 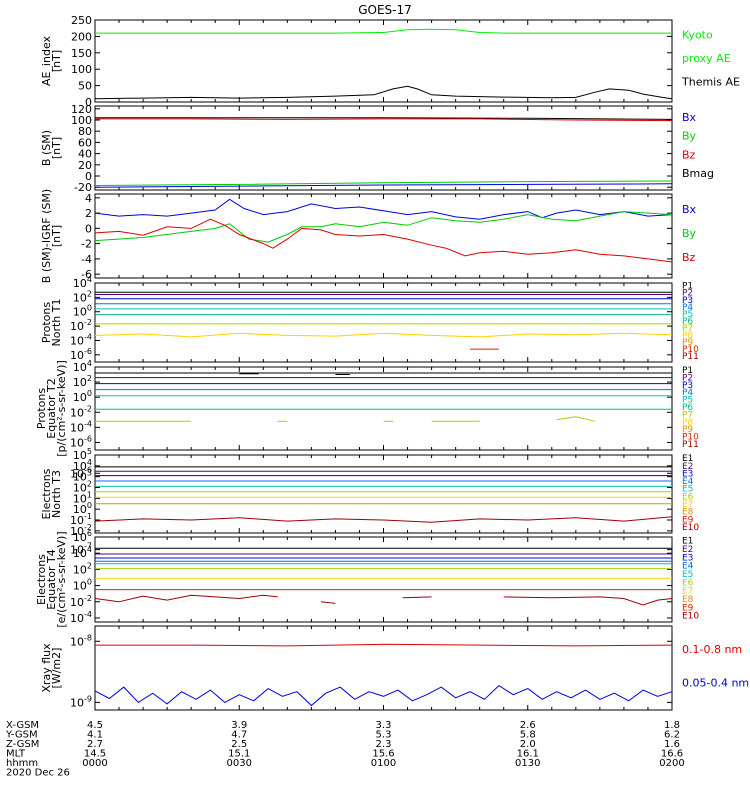 I want to click on y-axis-label: Equator T4, so click(x=51, y=579).